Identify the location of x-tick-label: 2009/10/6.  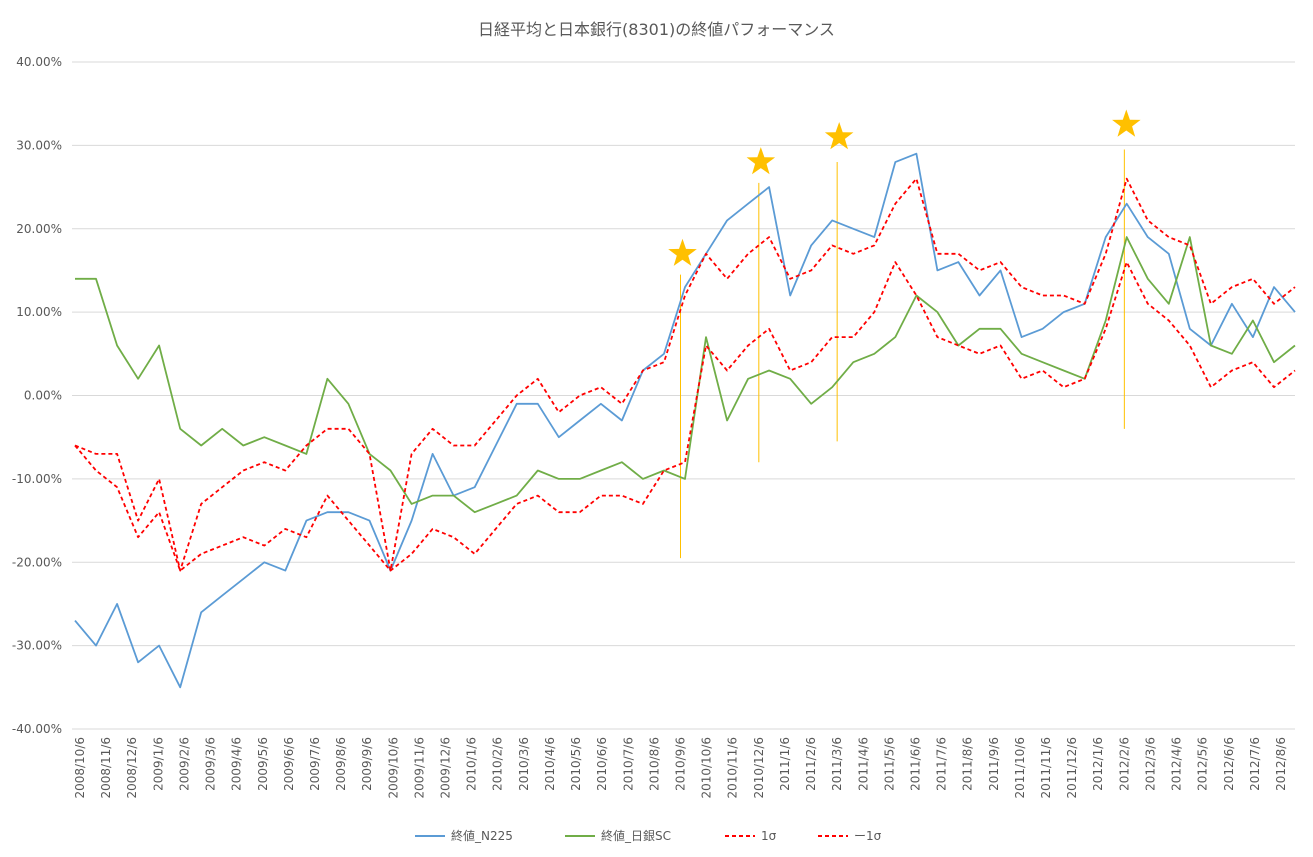
(393, 768).